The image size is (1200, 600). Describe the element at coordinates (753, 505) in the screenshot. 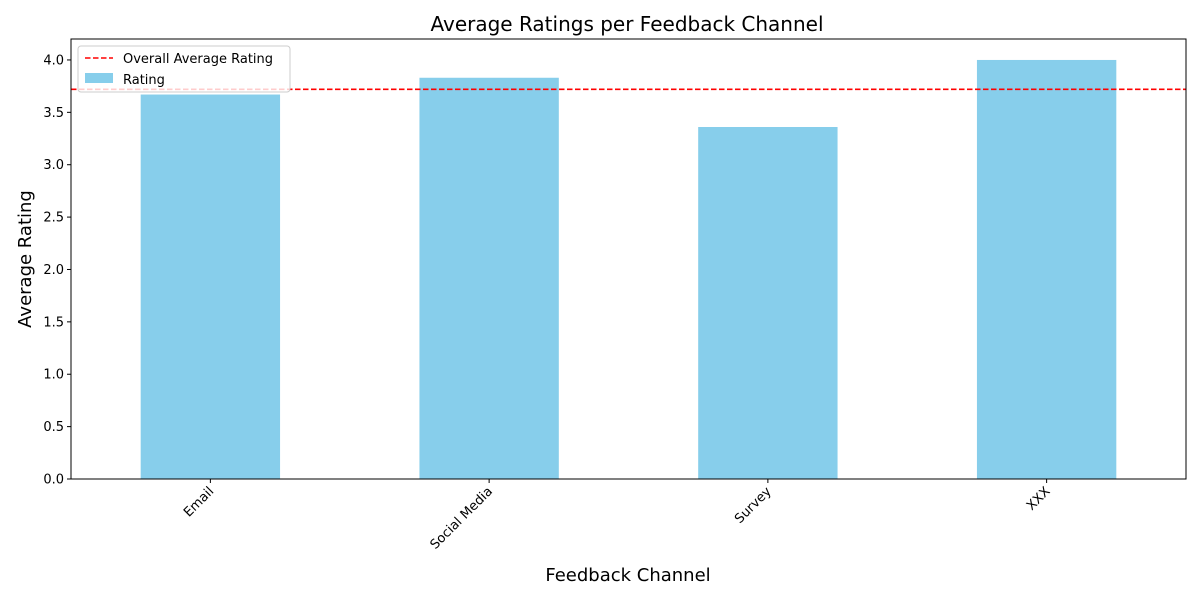

I see `x-tick-label: Survey` at that location.